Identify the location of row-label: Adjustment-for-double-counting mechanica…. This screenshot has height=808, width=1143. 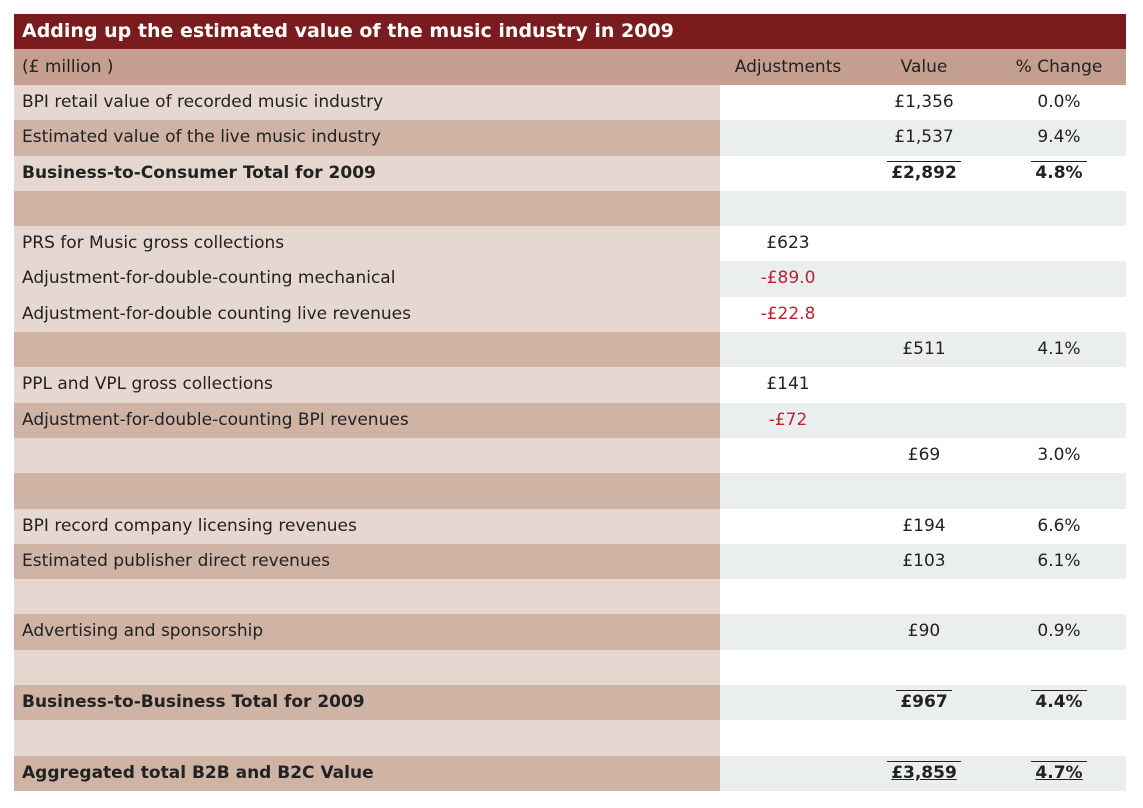
(367, 279).